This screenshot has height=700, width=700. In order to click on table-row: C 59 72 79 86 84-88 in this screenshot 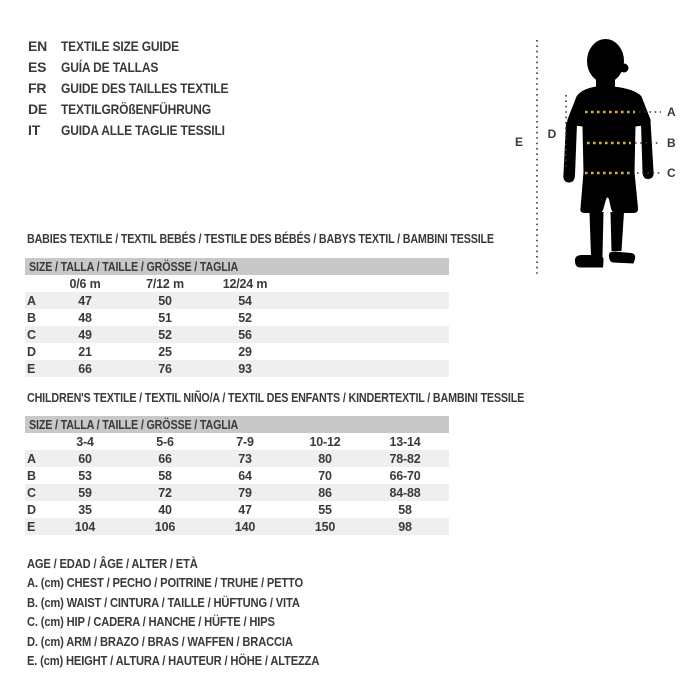, I will do `click(237, 492)`.